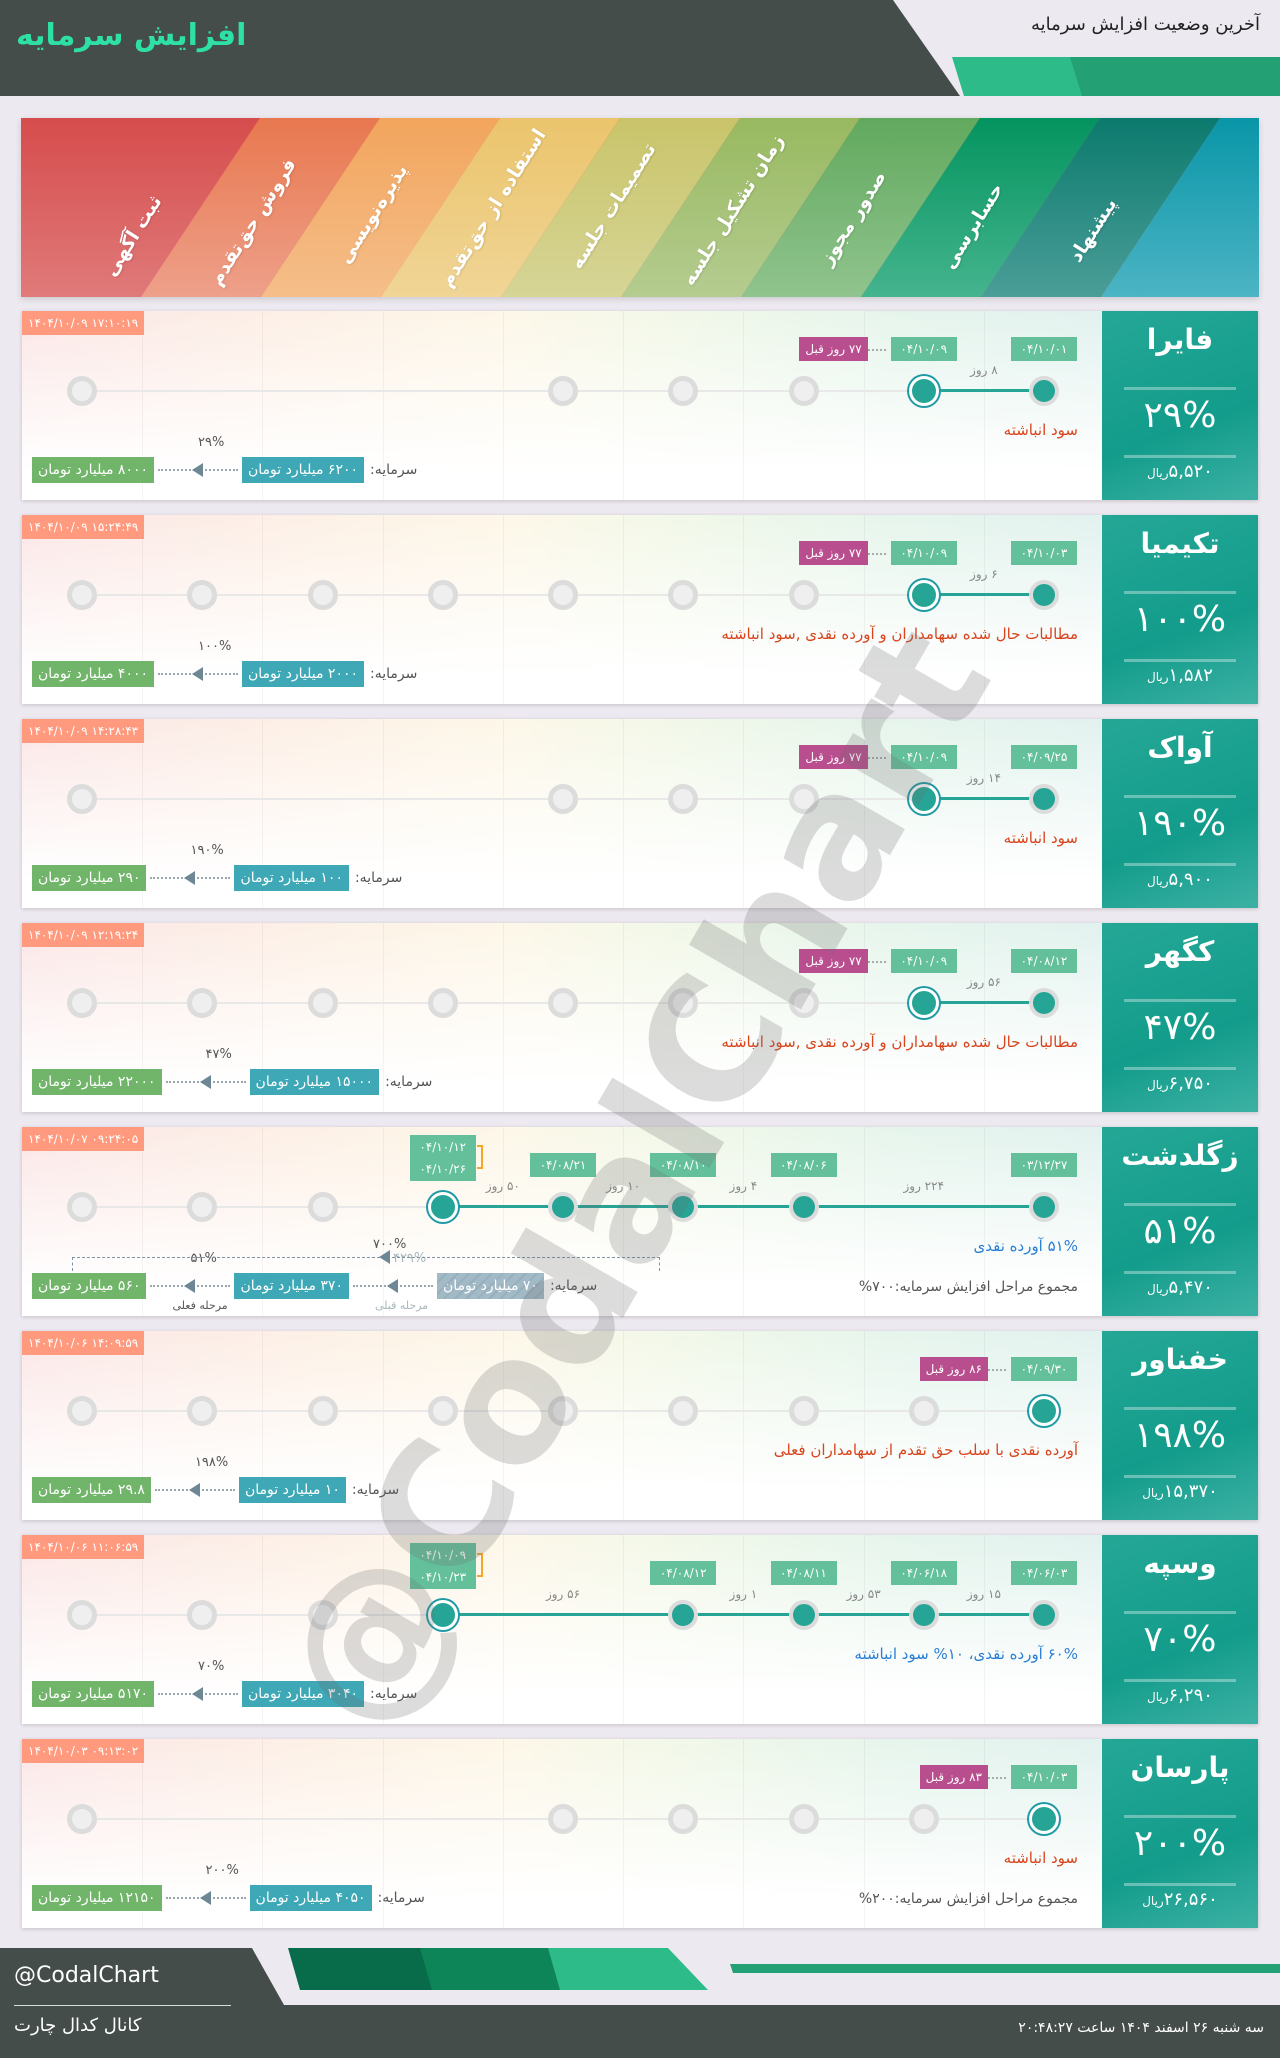 This screenshot has width=1280, height=2058. Describe the element at coordinates (1180, 1639) in the screenshot. I see `increase-percent: ۷۰%` at that location.